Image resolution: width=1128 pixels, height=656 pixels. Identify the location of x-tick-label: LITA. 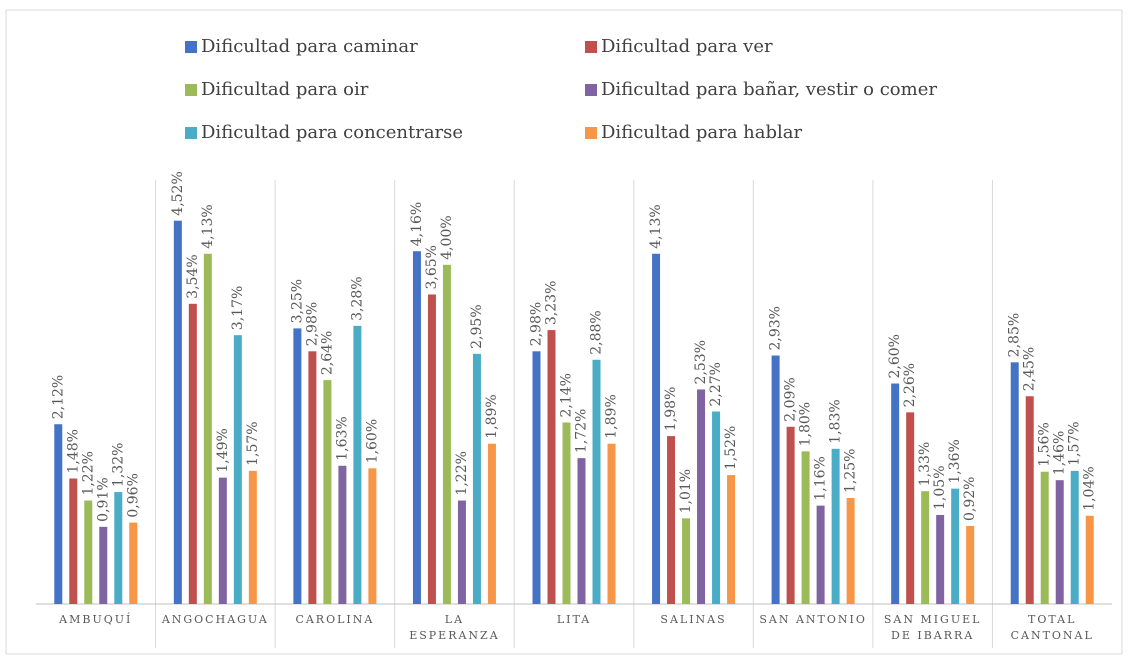
(574, 619).